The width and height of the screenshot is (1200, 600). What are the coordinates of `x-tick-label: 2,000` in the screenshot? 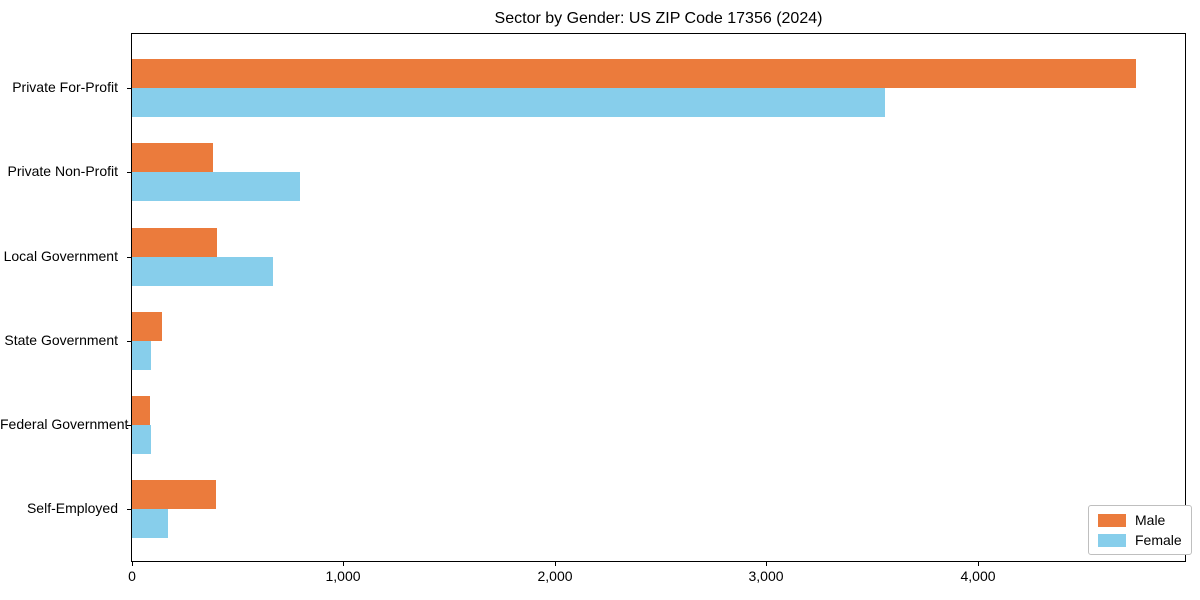 It's located at (555, 576).